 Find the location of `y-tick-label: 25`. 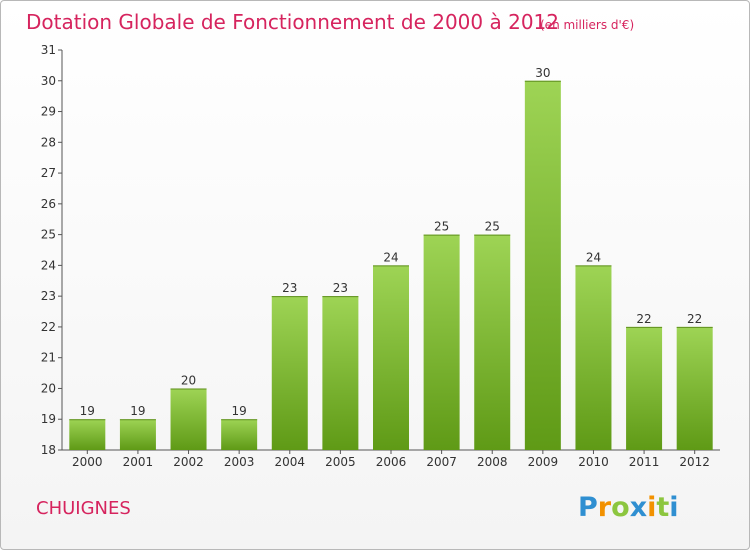

y-tick-label: 25 is located at coordinates (48, 235).